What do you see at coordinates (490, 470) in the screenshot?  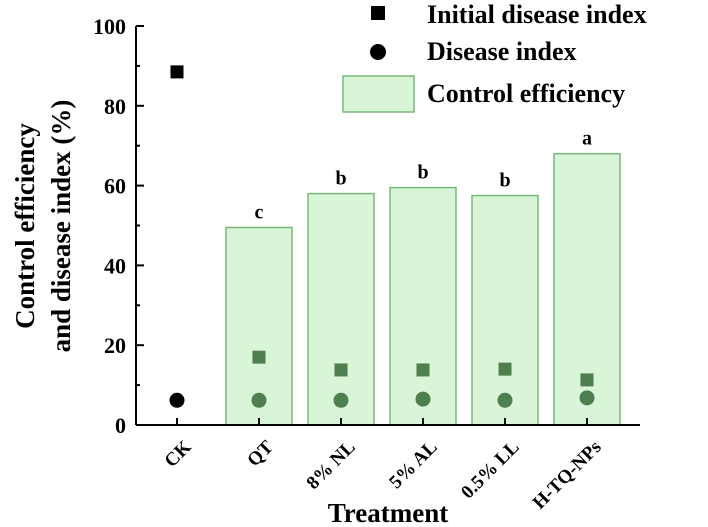 I see `x-tick-label-0-5-ll: 0.5% LL` at bounding box center [490, 470].